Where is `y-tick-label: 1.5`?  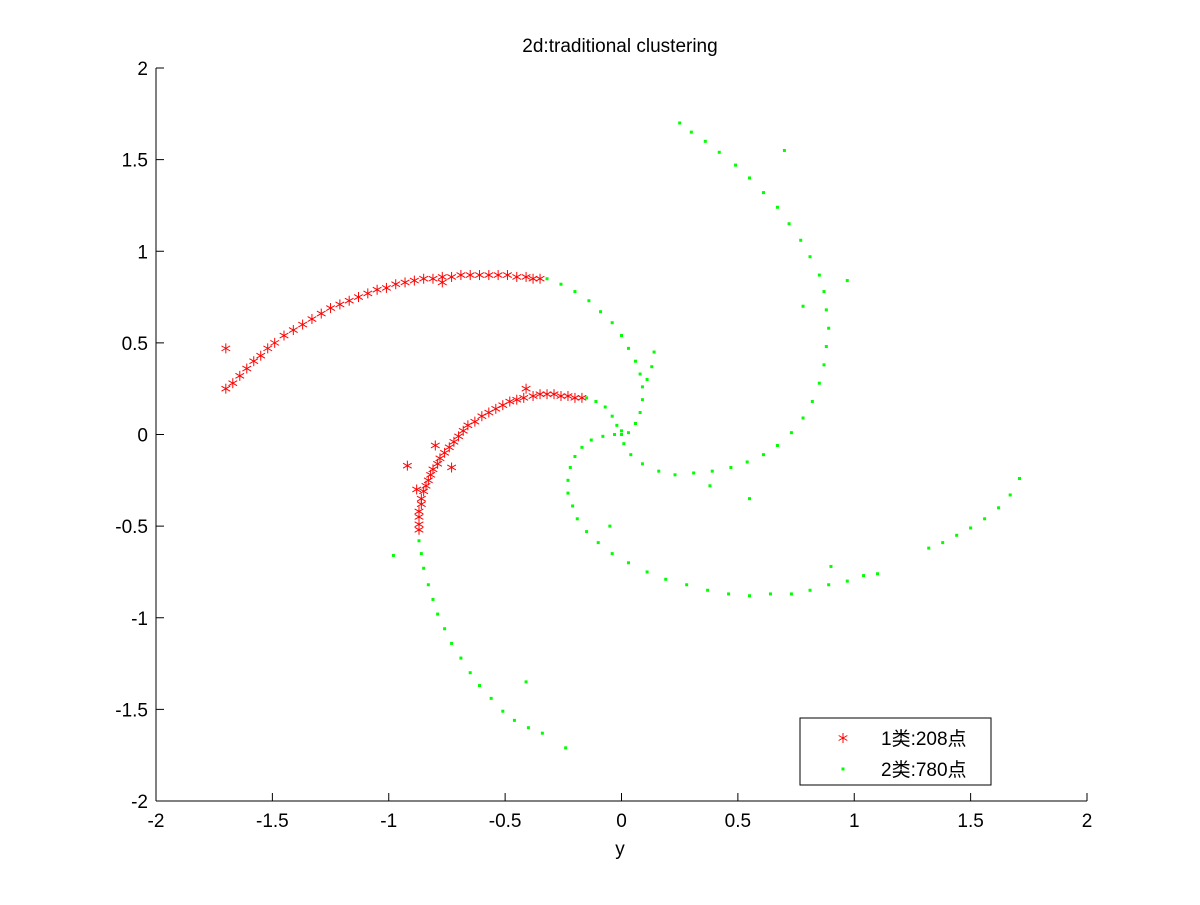
y-tick-label: 1.5 is located at coordinates (135, 161).